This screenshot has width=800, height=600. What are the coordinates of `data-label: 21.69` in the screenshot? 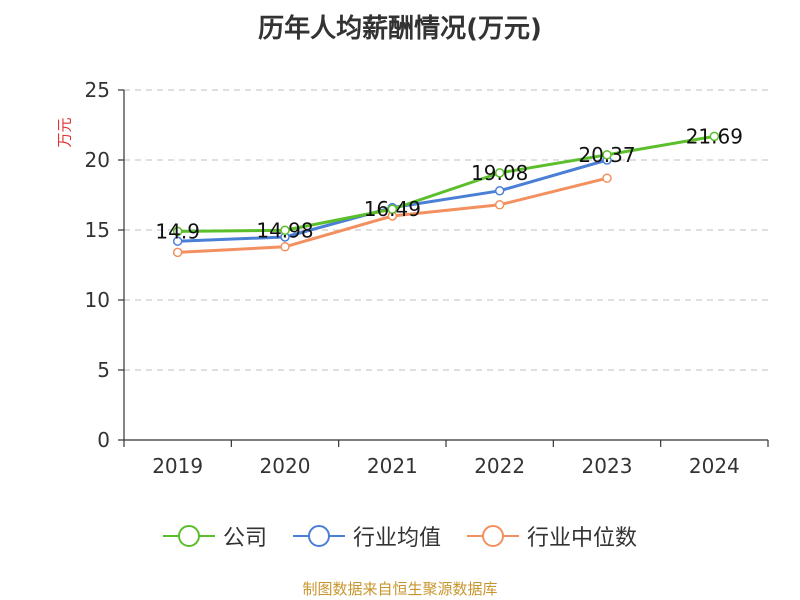 It's located at (714, 136).